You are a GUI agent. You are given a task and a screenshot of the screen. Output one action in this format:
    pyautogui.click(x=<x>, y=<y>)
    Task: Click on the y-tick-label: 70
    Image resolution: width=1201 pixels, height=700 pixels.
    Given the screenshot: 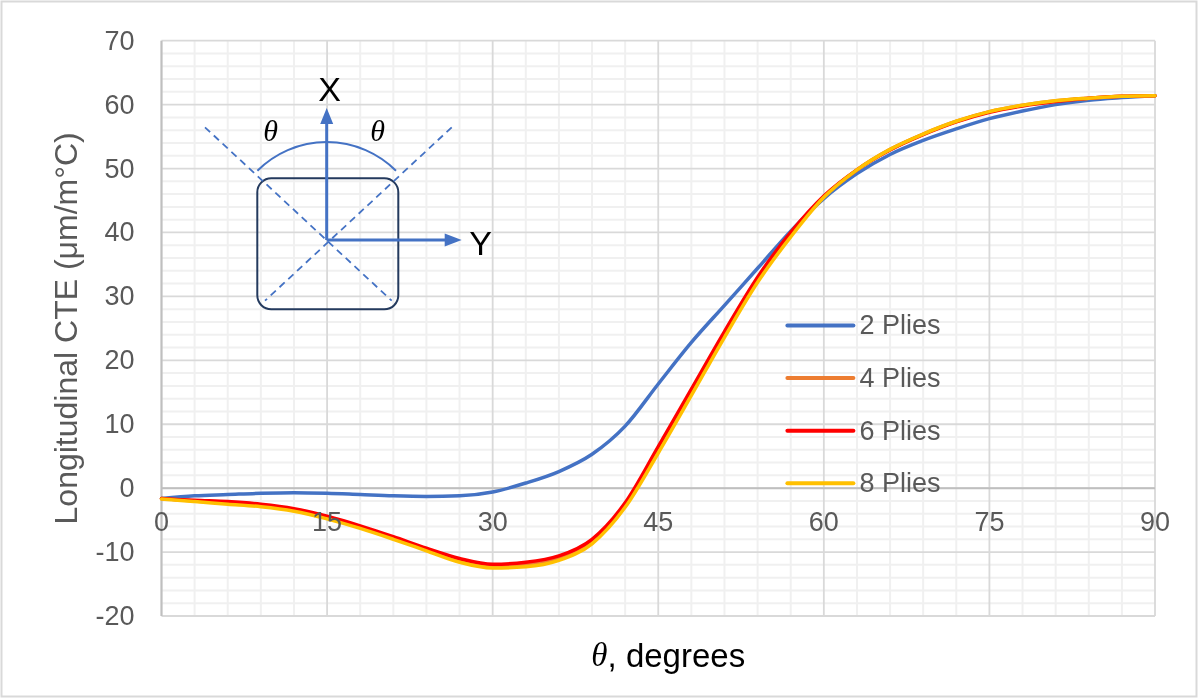 What is the action you would take?
    pyautogui.click(x=119, y=40)
    